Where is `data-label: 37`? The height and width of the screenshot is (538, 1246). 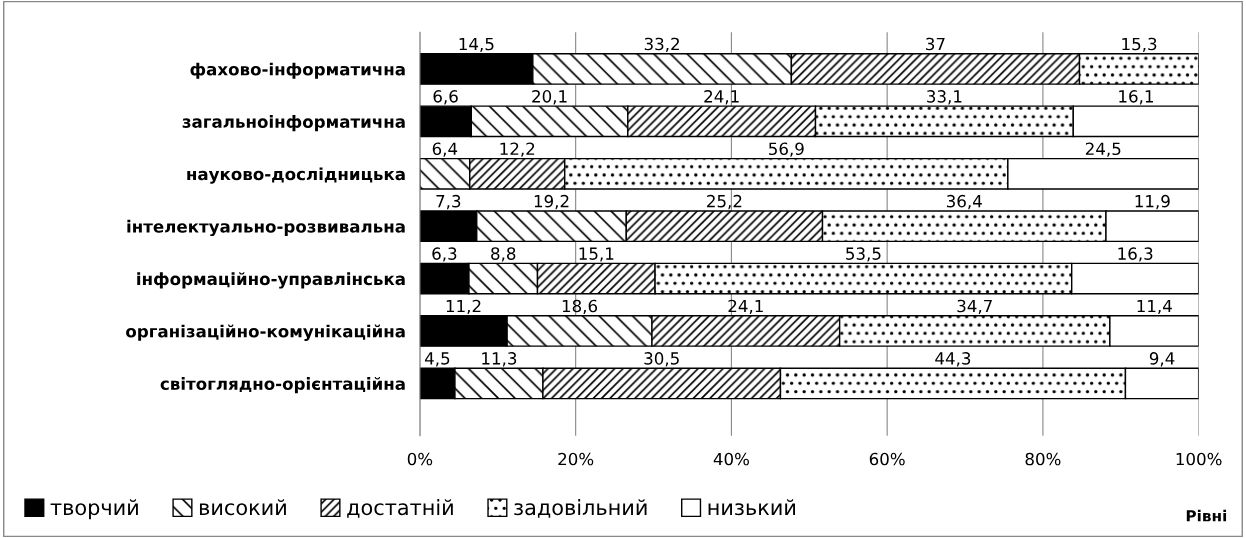 data-label: 37 is located at coordinates (935, 44).